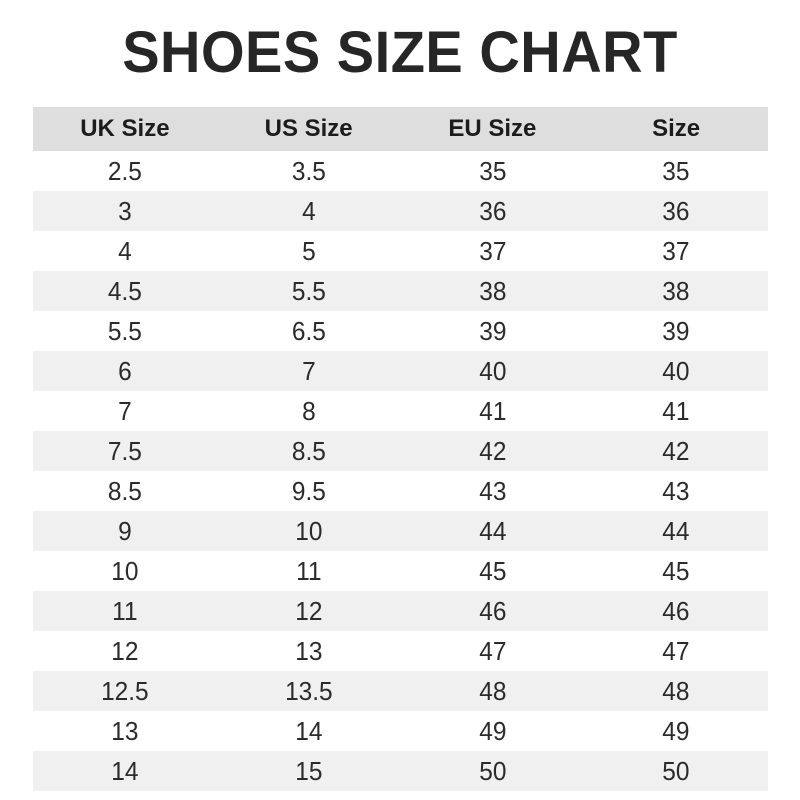  What do you see at coordinates (308, 128) in the screenshot?
I see `column-header-us-size: US Size` at bounding box center [308, 128].